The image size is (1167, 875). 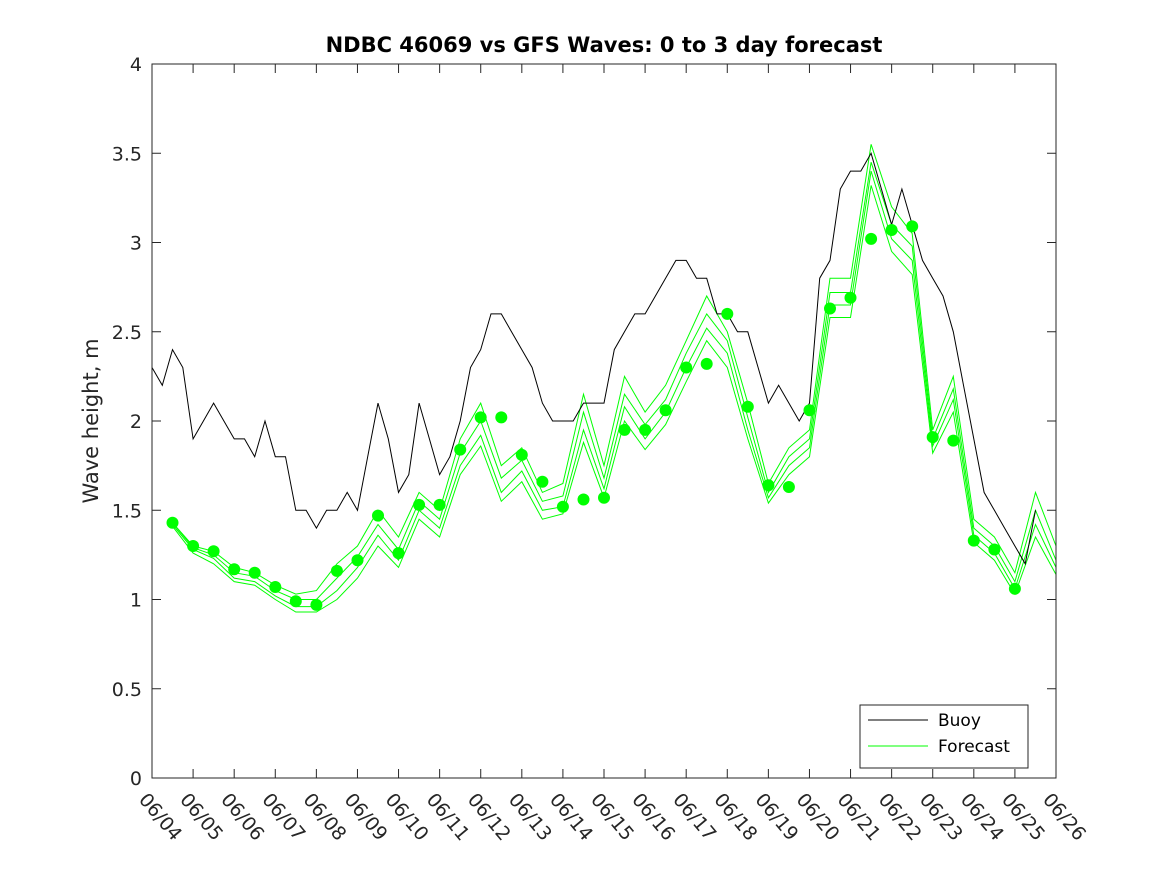 What do you see at coordinates (127, 154) in the screenshot?
I see `y-tick-label: 3.5` at bounding box center [127, 154].